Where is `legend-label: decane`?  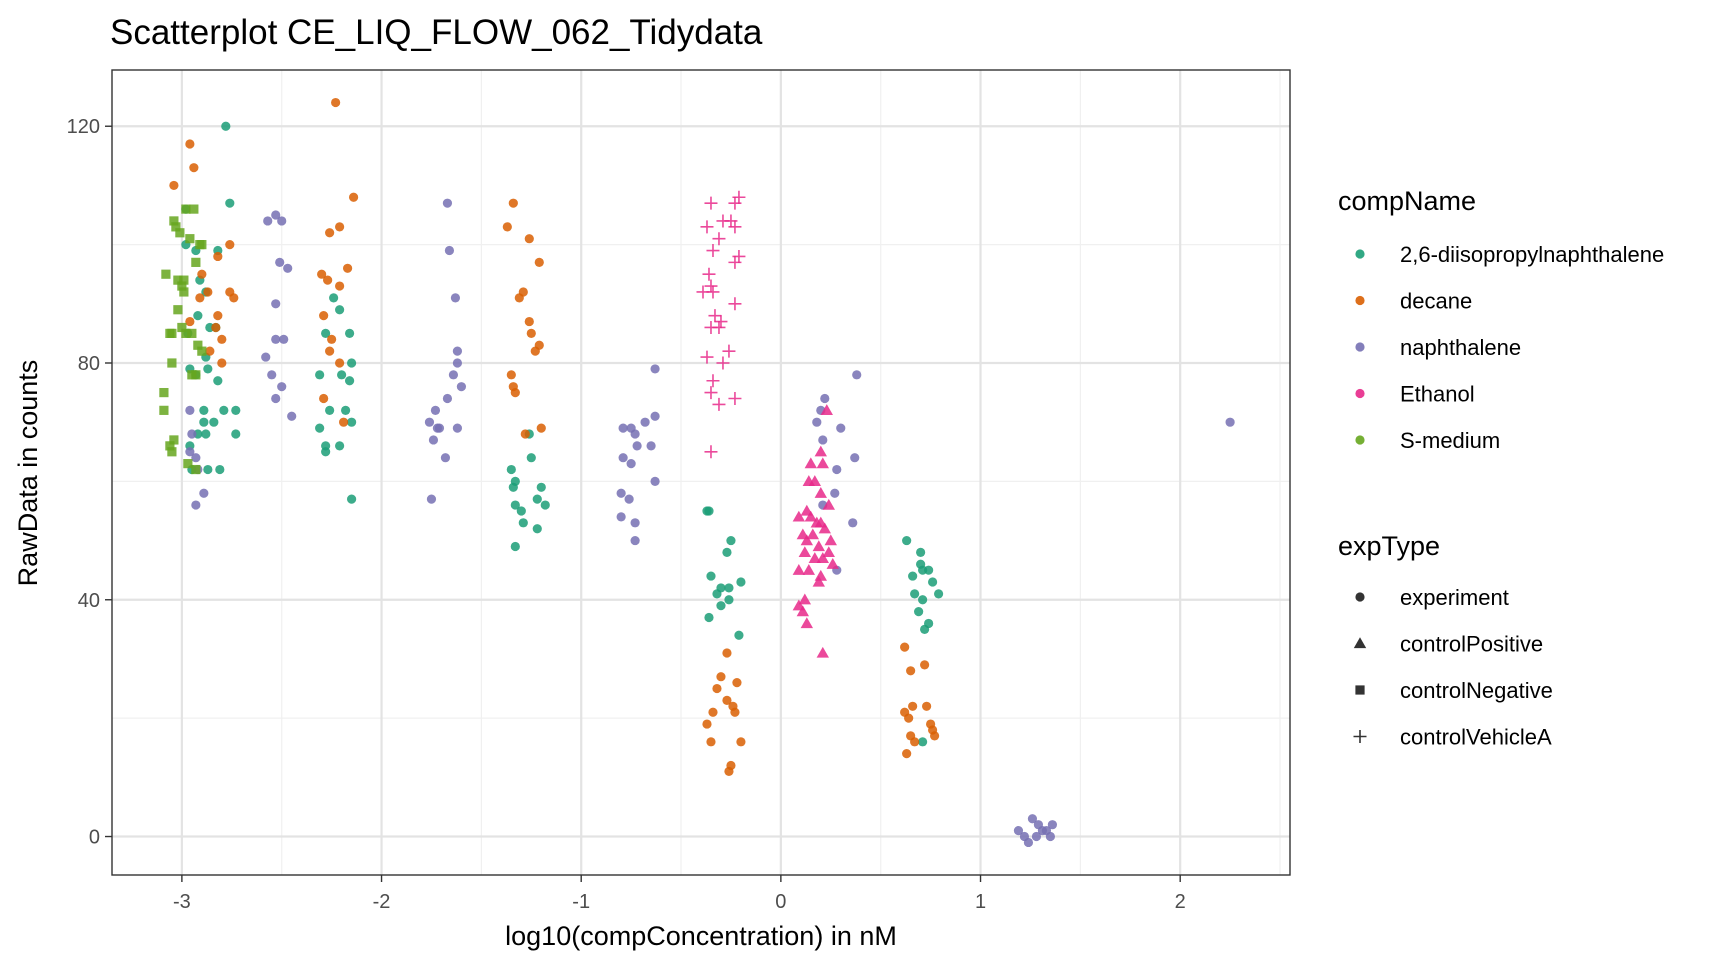 legend-label: decane is located at coordinates (1436, 301).